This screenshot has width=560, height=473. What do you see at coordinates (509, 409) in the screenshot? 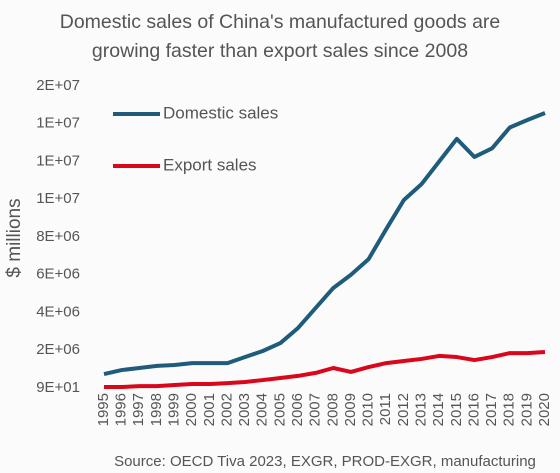
I see `x-tick-label: 2018` at bounding box center [509, 409].